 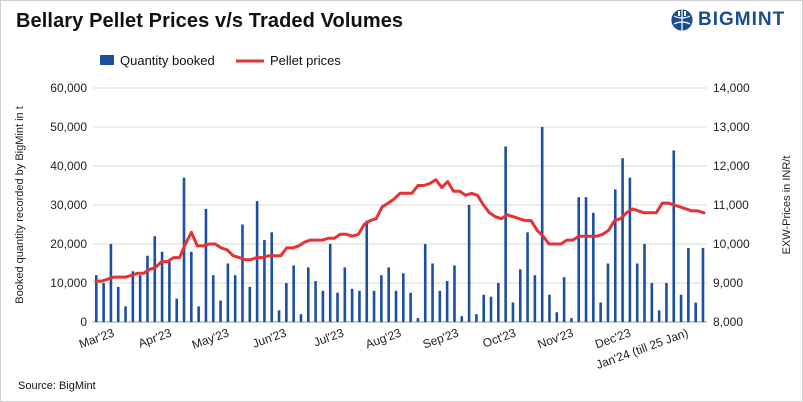 I want to click on legend: Quantity booked Pellet prices, so click(x=220, y=60).